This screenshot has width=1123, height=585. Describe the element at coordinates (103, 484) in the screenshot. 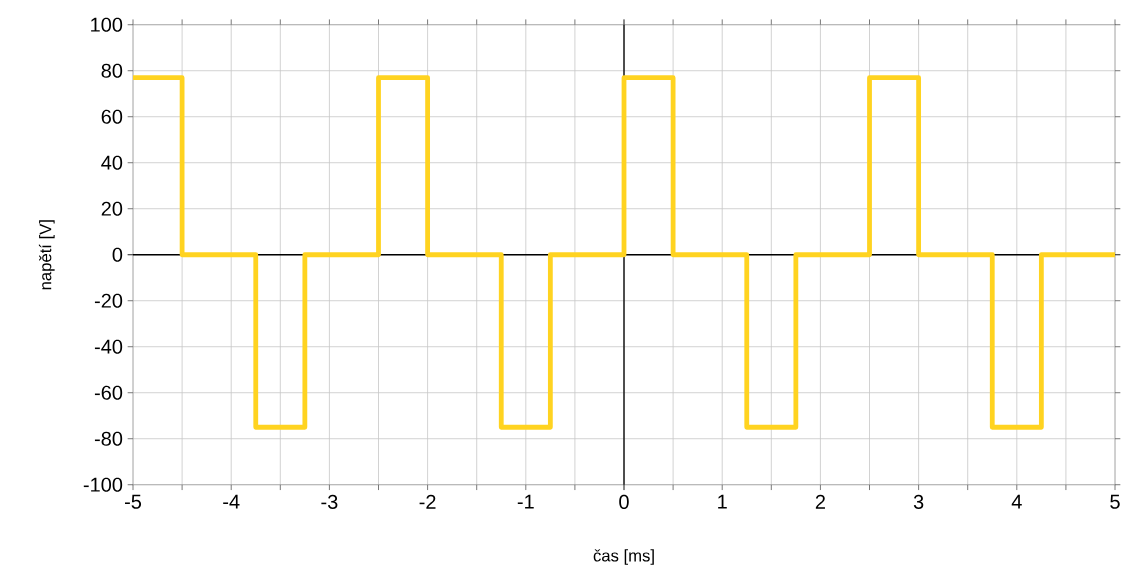

I see `y-tick-label: -100` at that location.